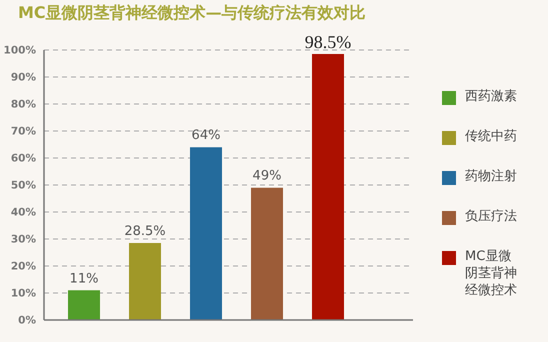  What do you see at coordinates (328, 42) in the screenshot?
I see `data-label: 98.5%` at bounding box center [328, 42].